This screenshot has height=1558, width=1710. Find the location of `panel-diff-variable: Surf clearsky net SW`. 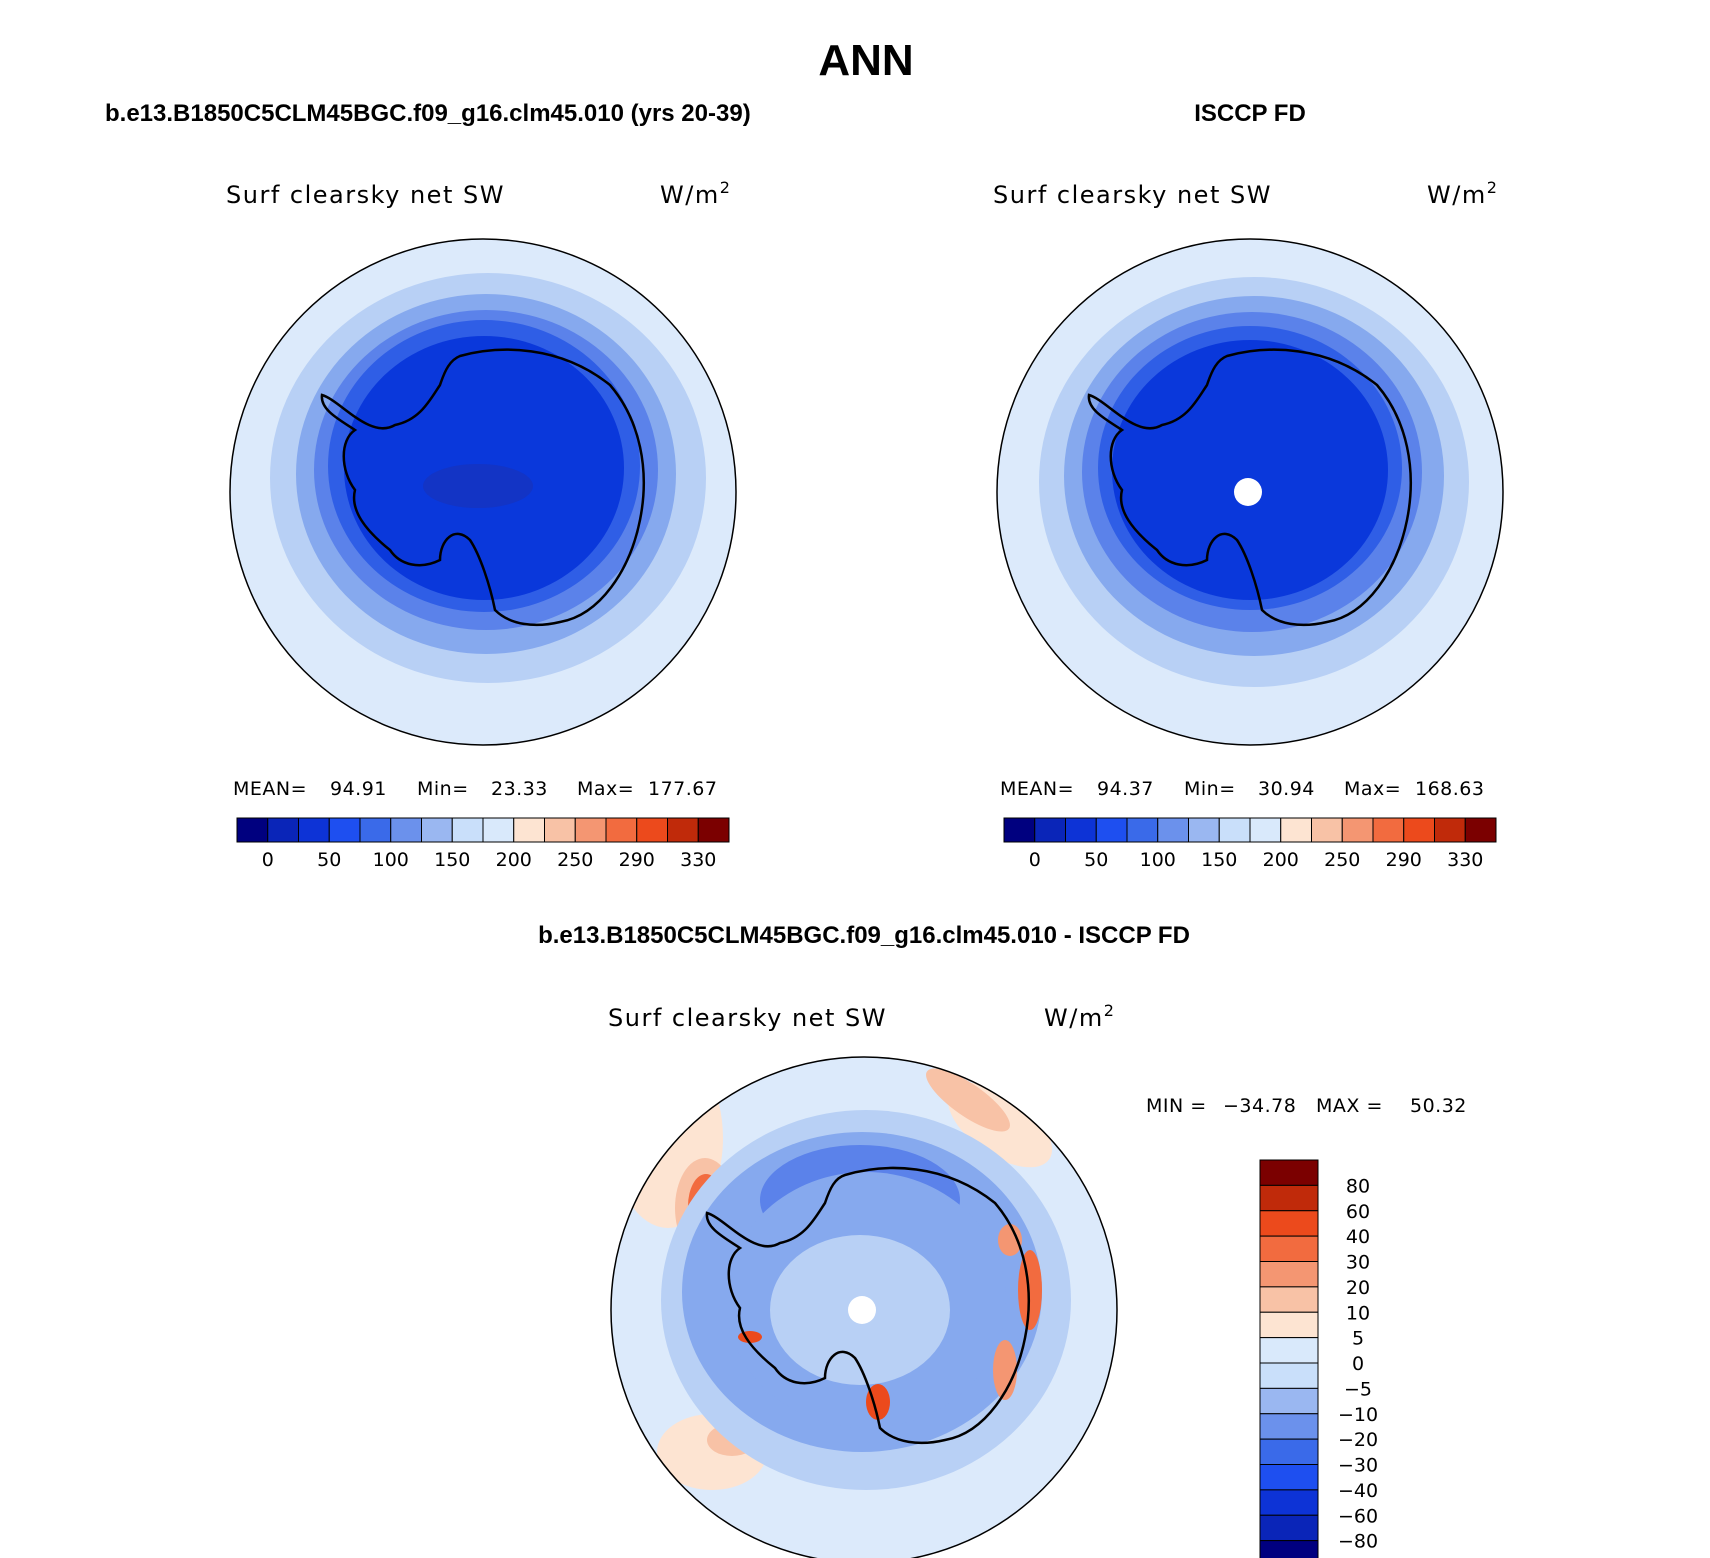

panel-diff-variable: Surf clearsky net SW is located at coordinates (747, 1018).